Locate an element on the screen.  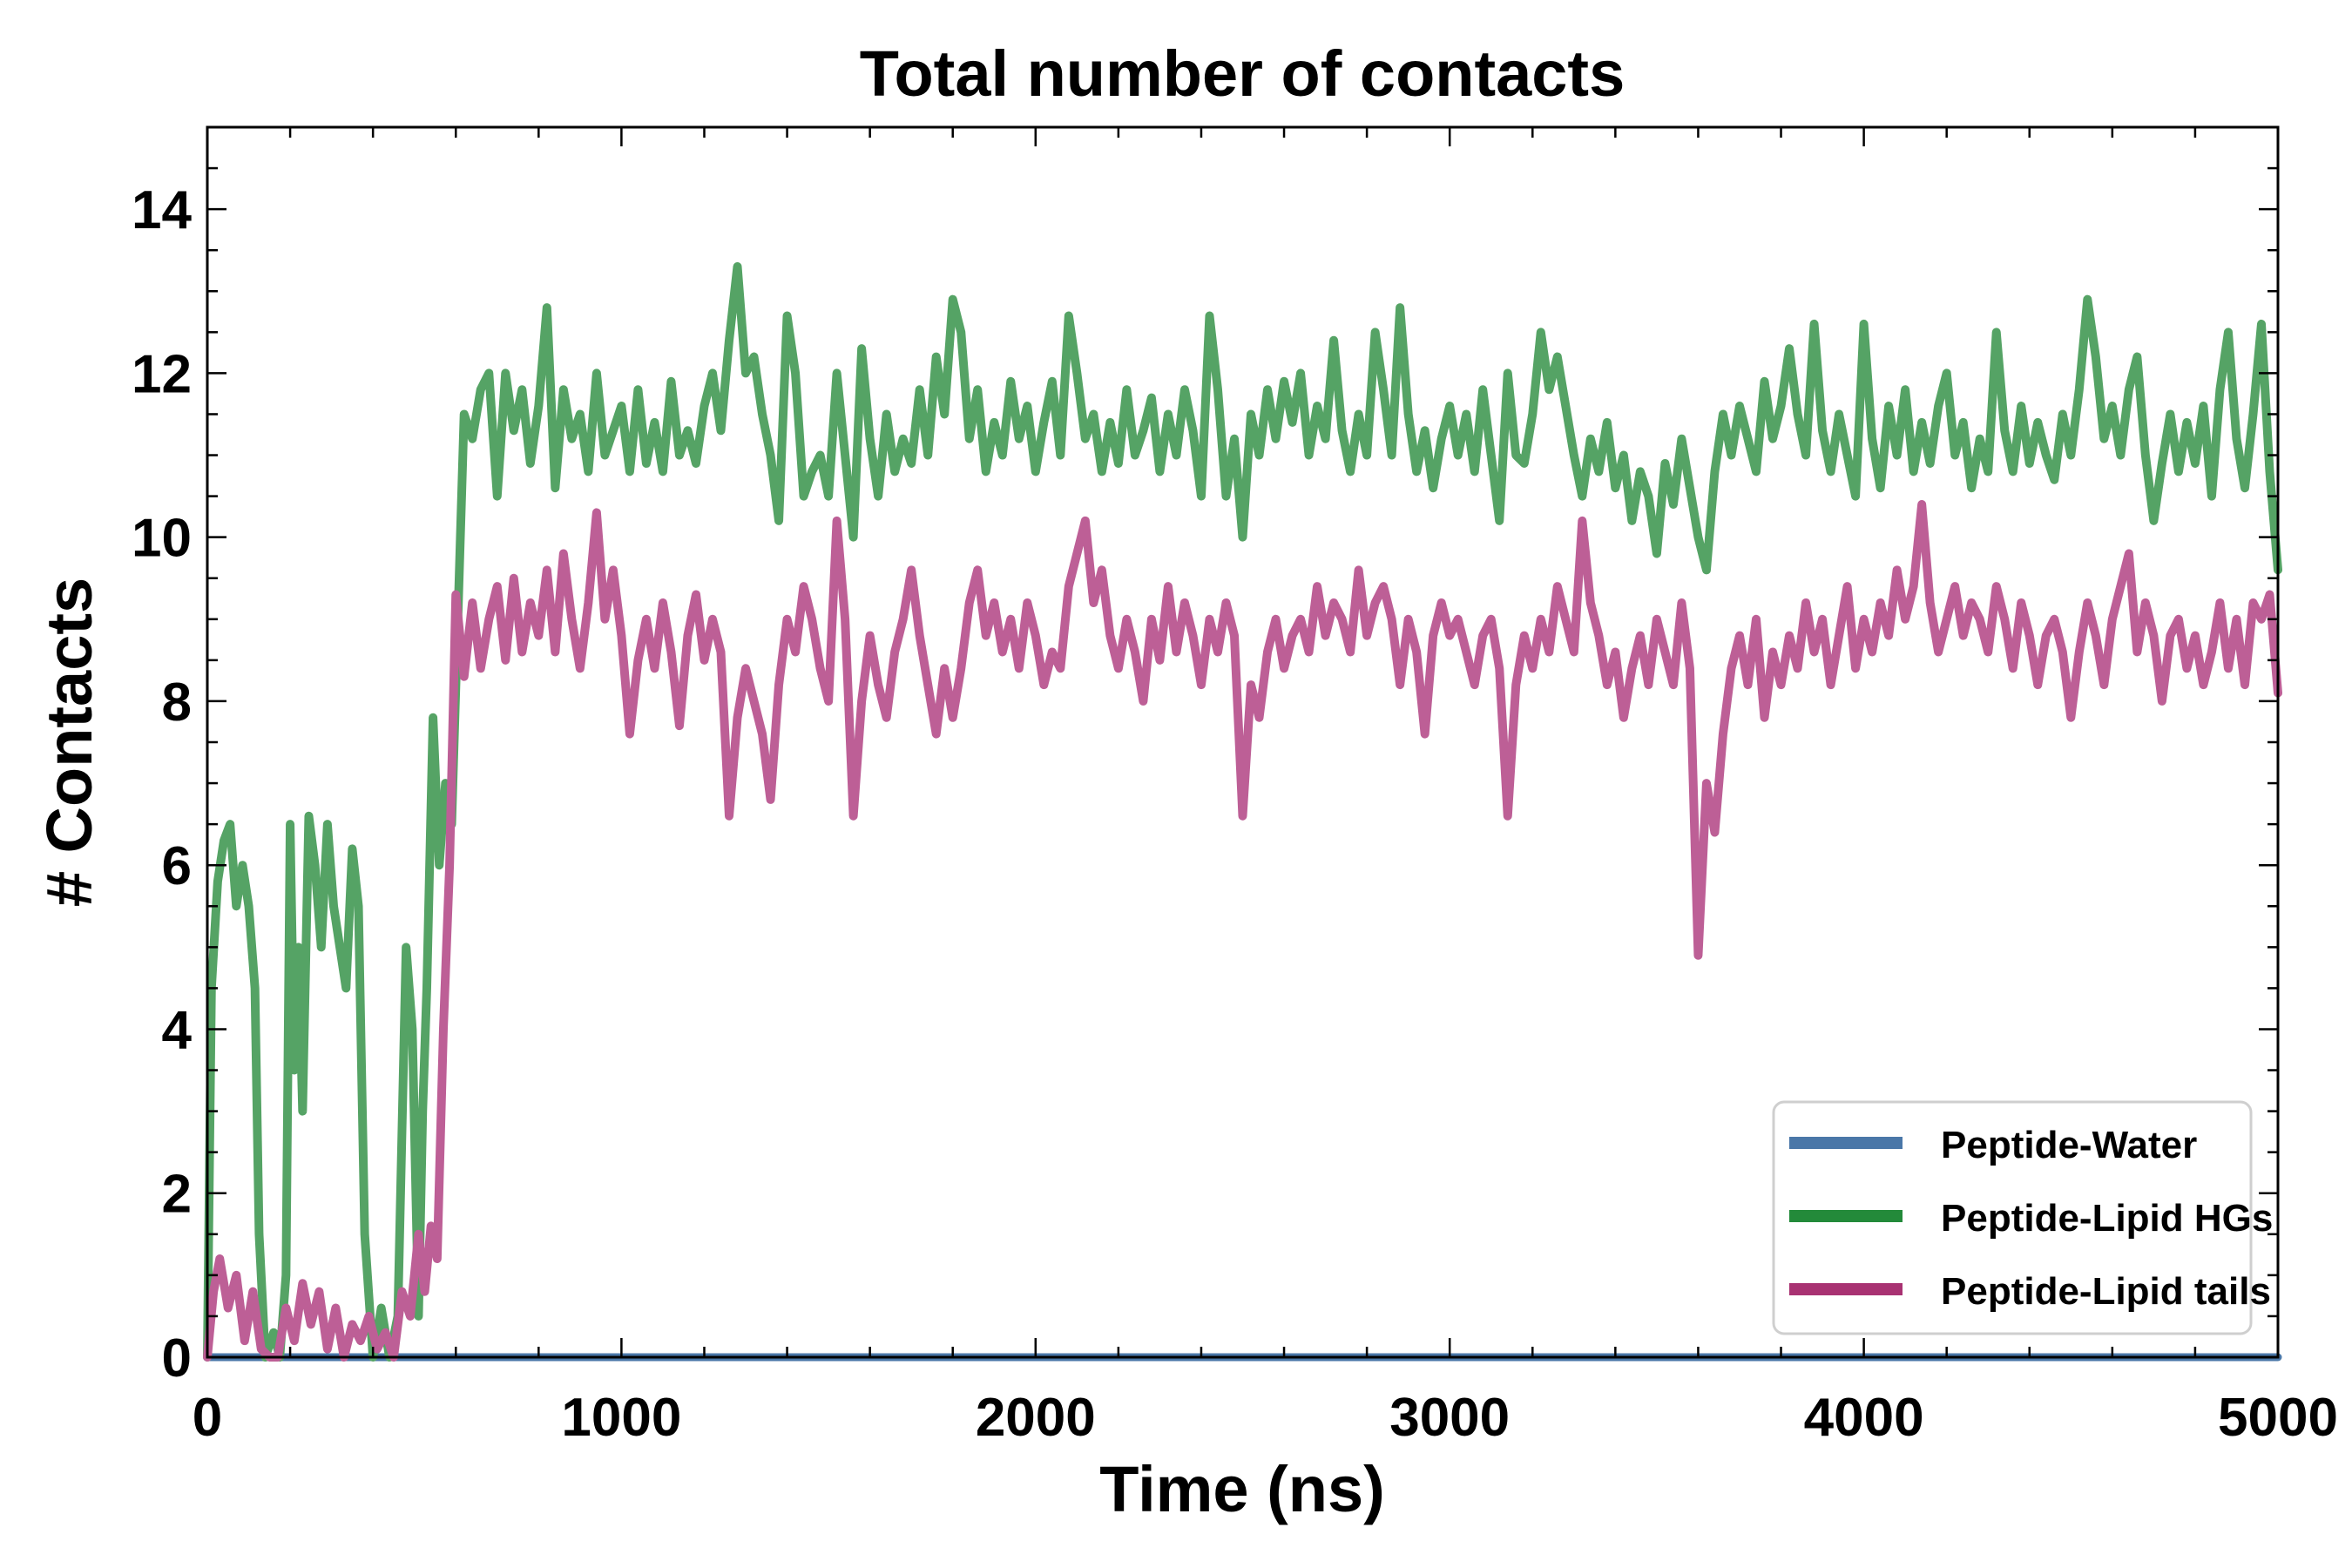
legend-label-peptide-water: Peptide-Water is located at coordinates (2069, 1145).